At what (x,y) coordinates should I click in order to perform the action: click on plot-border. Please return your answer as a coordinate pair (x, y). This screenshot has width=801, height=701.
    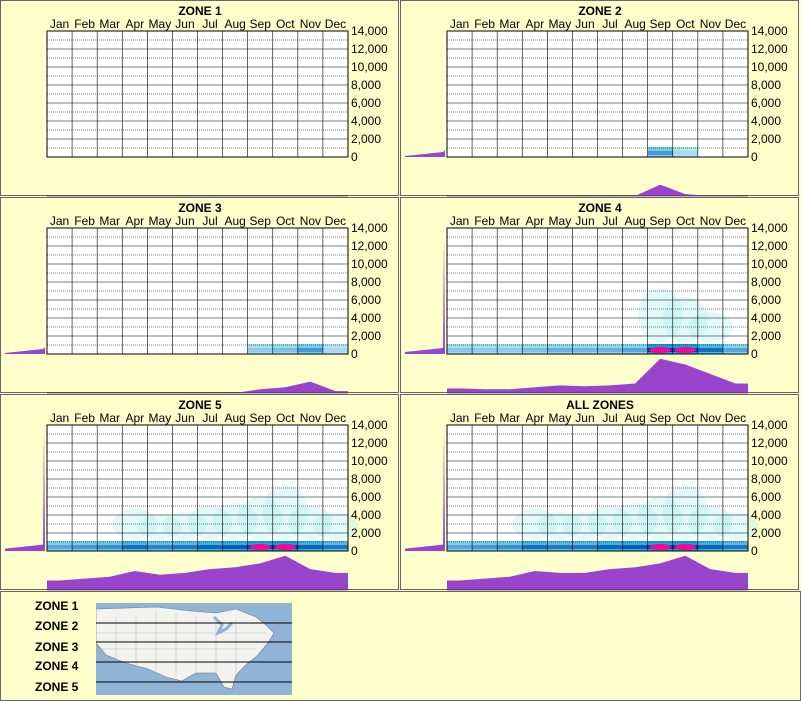
    Looking at the image, I should click on (597, 291).